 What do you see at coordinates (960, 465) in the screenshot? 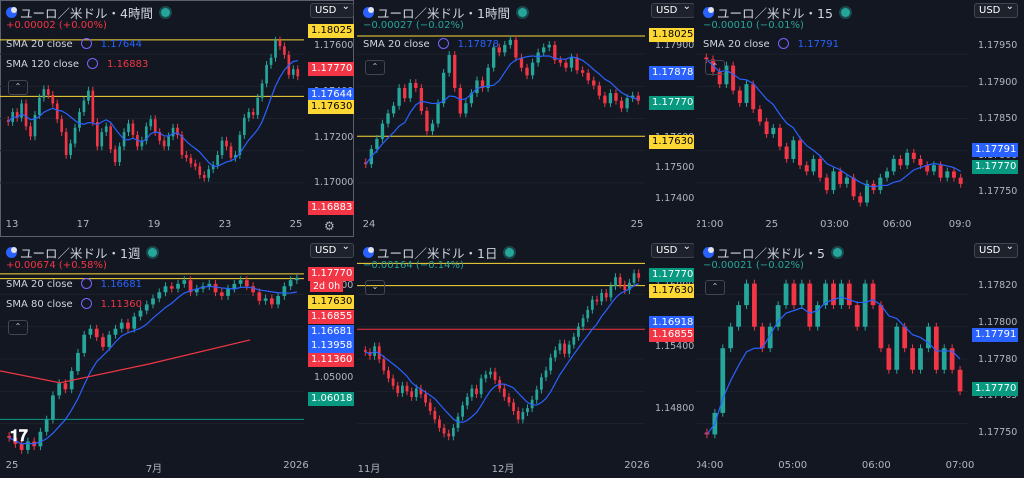
I see `x-axis-tick: 07:00` at bounding box center [960, 465].